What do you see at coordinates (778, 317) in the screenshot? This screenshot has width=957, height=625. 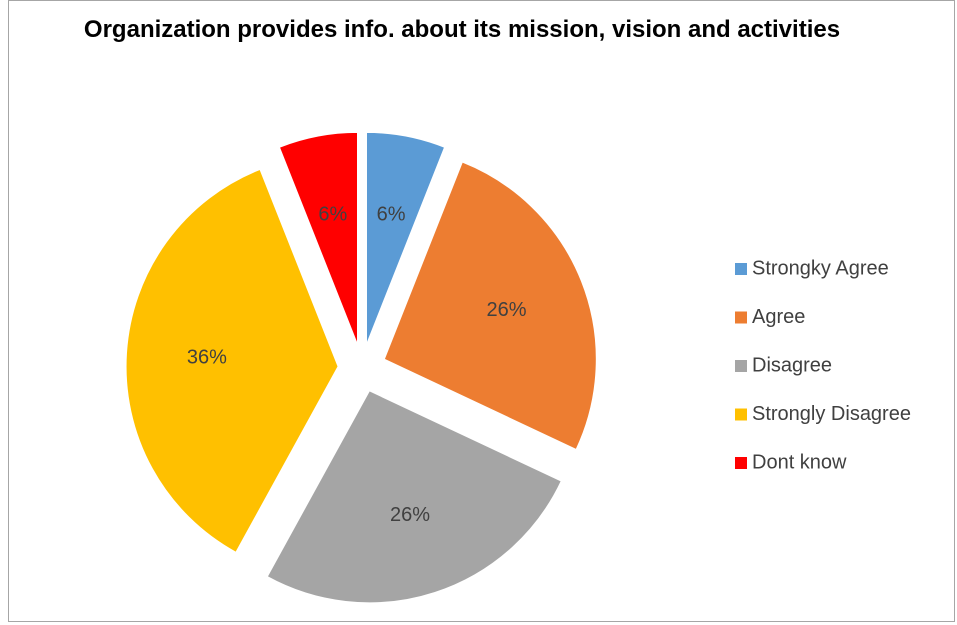 I see `legend-label: Agree` at bounding box center [778, 317].